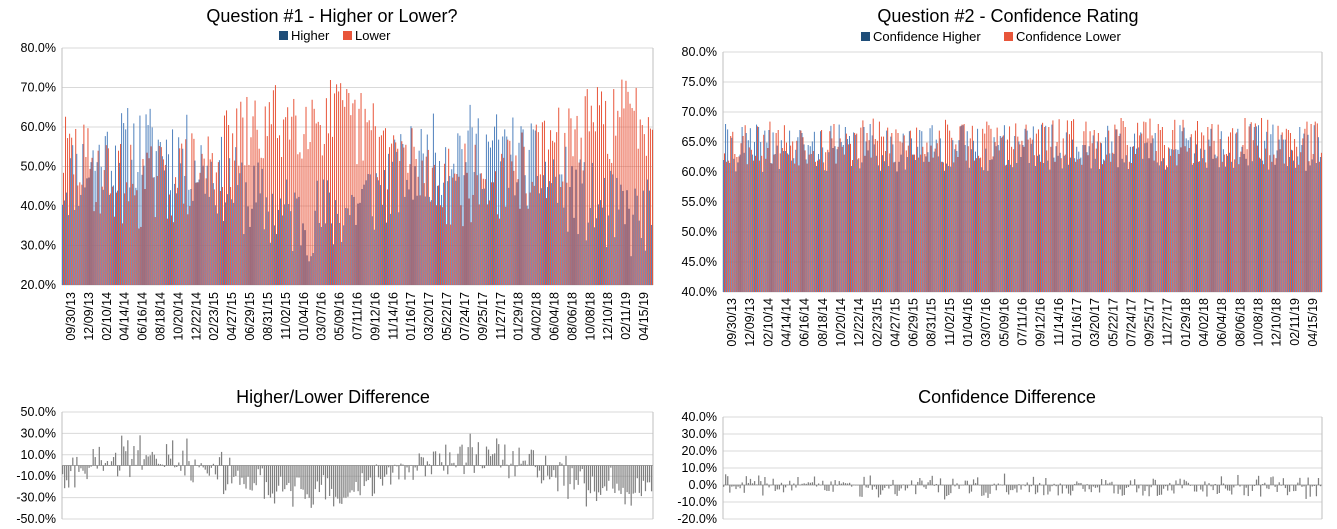  What do you see at coordinates (697, 502) in the screenshot?
I see `y-tick-label: -10.0%` at bounding box center [697, 502].